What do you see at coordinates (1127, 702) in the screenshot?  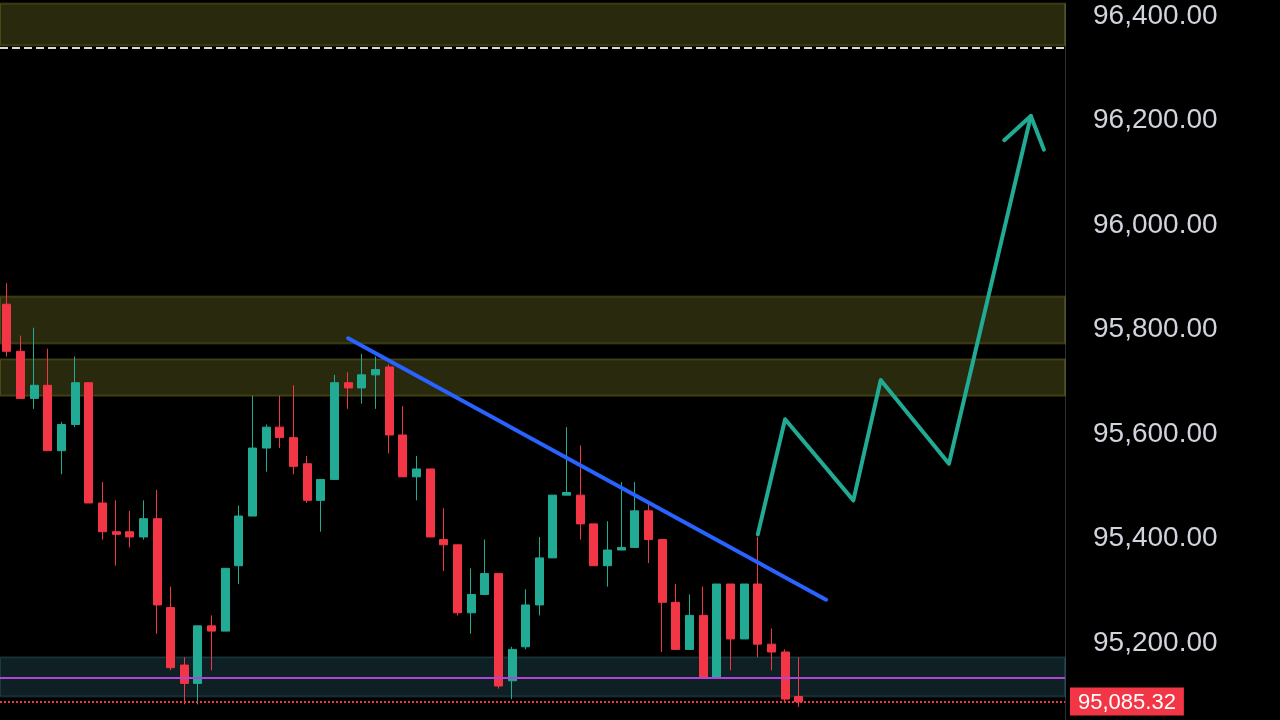 I see `ref-line-label: 95,085.32` at bounding box center [1127, 702].